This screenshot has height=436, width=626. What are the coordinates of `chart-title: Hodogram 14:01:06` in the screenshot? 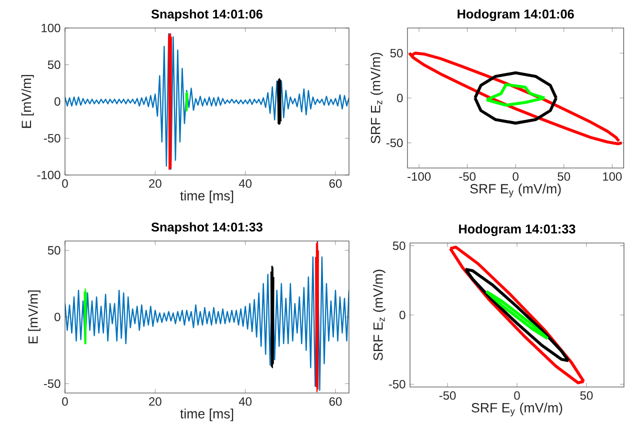 It's located at (516, 15).